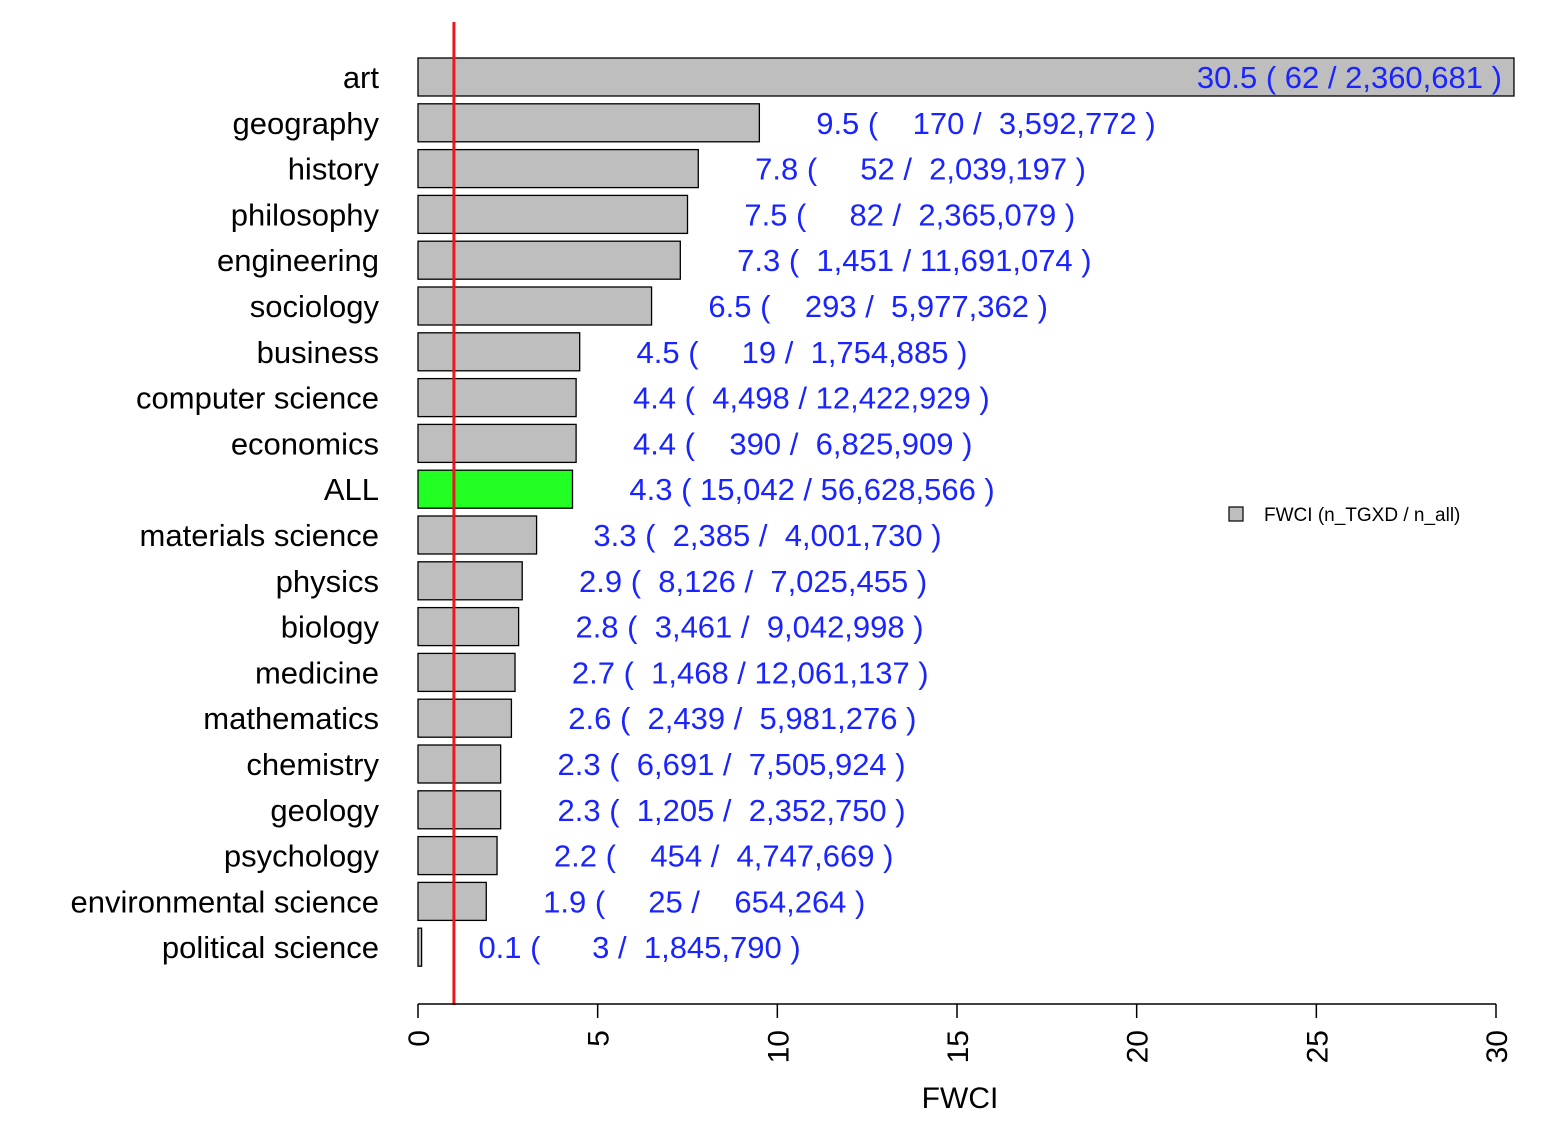 The image size is (1544, 1122). Describe the element at coordinates (750, 672) in the screenshot. I see `value-label: 2.7 ( 1,468 / 12,061,137 )` at that location.